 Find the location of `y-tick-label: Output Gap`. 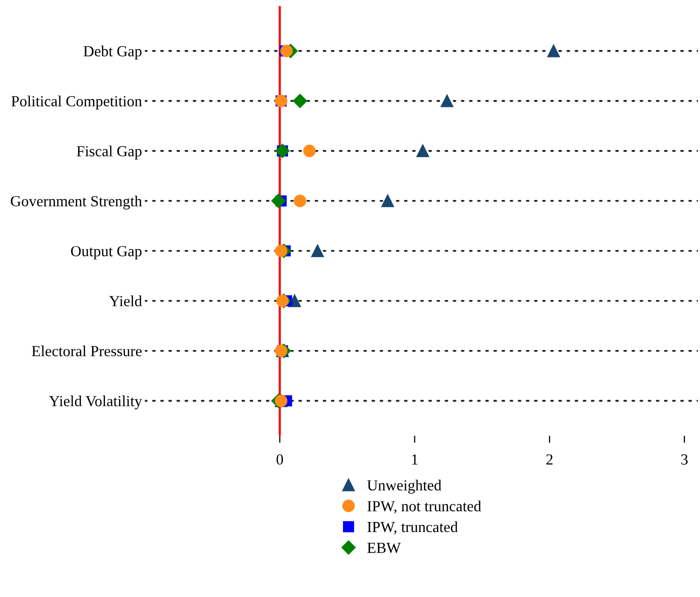

y-tick-label: Output Gap is located at coordinates (106, 253).